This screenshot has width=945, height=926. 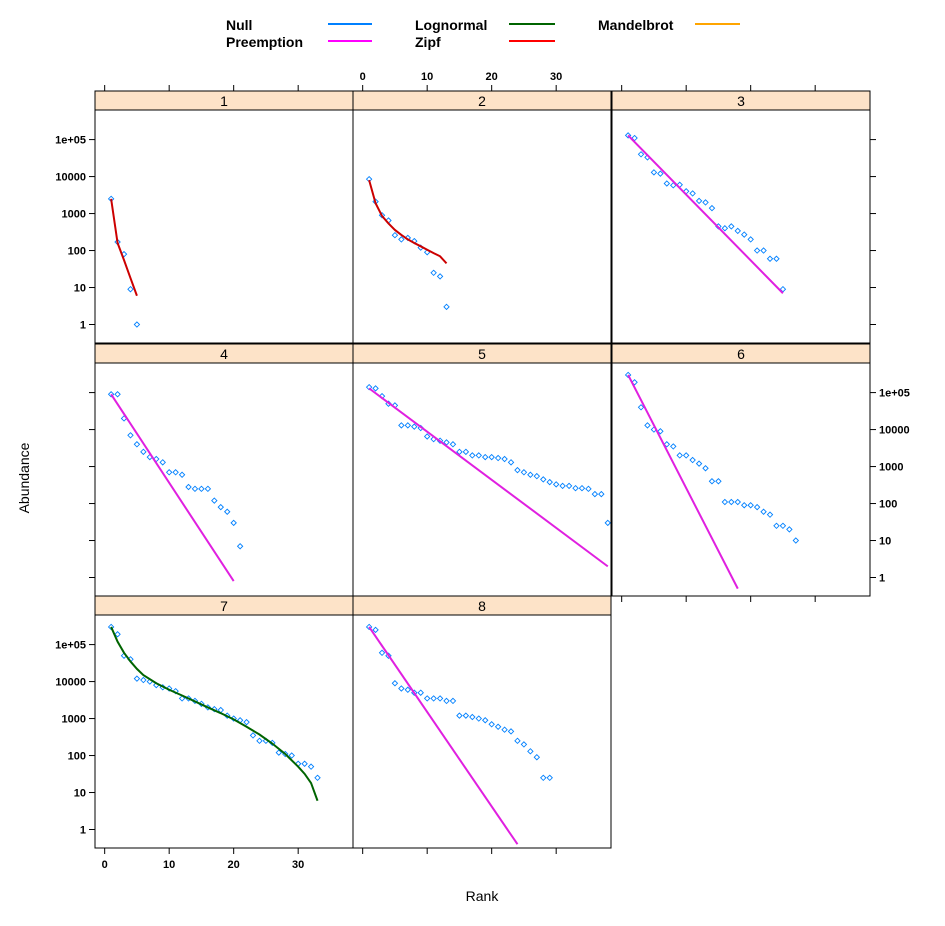 What do you see at coordinates (224, 101) in the screenshot?
I see `panel-strip-label: 1` at bounding box center [224, 101].